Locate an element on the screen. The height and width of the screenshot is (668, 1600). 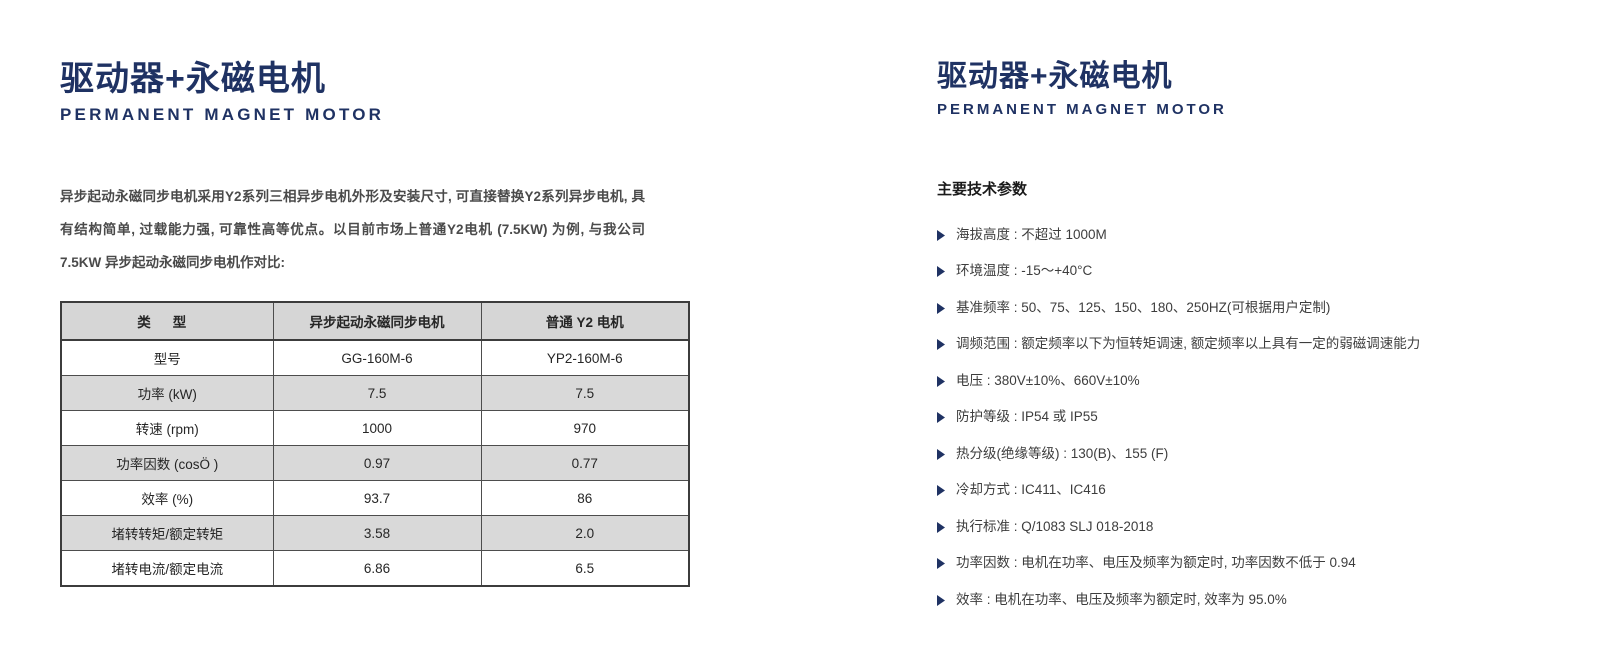
list-item: 环境温度 : -15～+40°C is located at coordinates (1237, 271).